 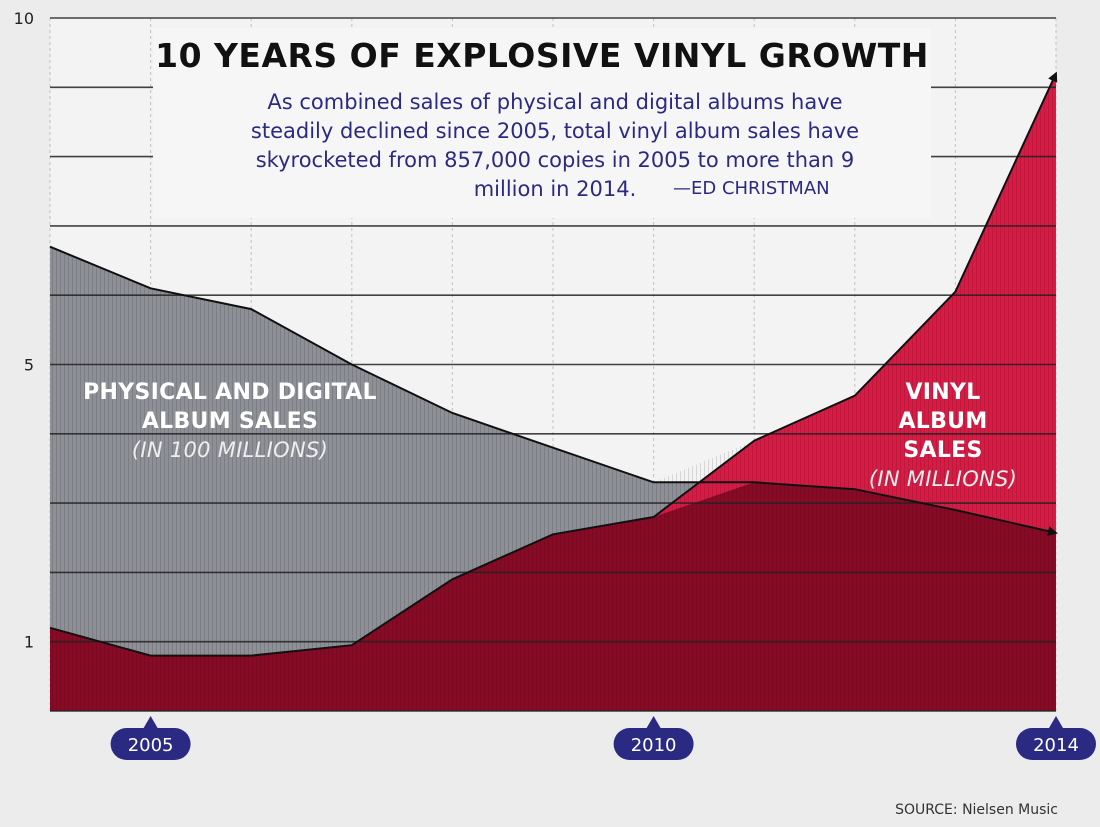 I want to click on x-tick: 2014, so click(x=1056, y=738).